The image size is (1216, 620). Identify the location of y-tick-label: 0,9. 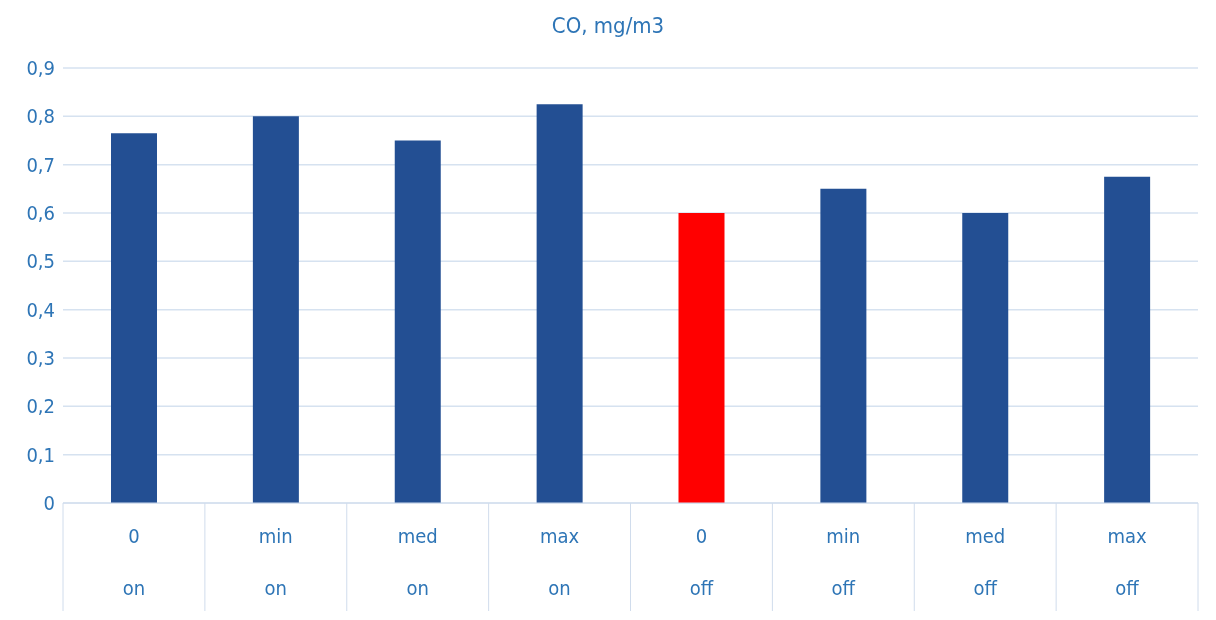
(40, 68).